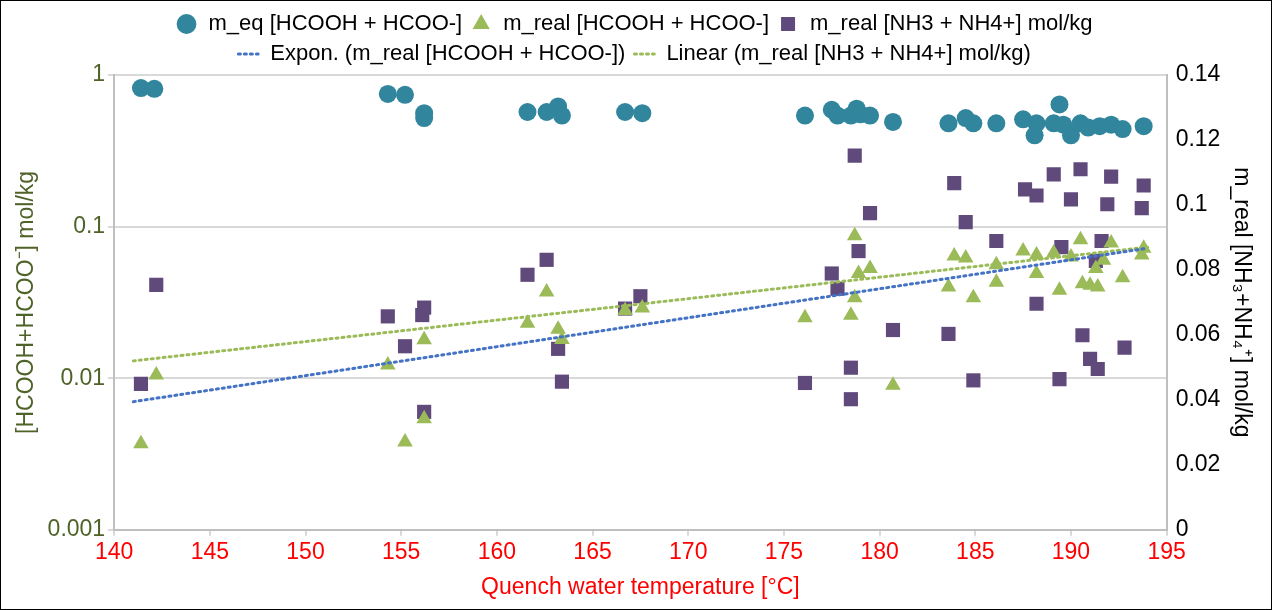 Image resolution: width=1272 pixels, height=610 pixels. Describe the element at coordinates (401, 550) in the screenshot. I see `x-tick-label: 155` at that location.